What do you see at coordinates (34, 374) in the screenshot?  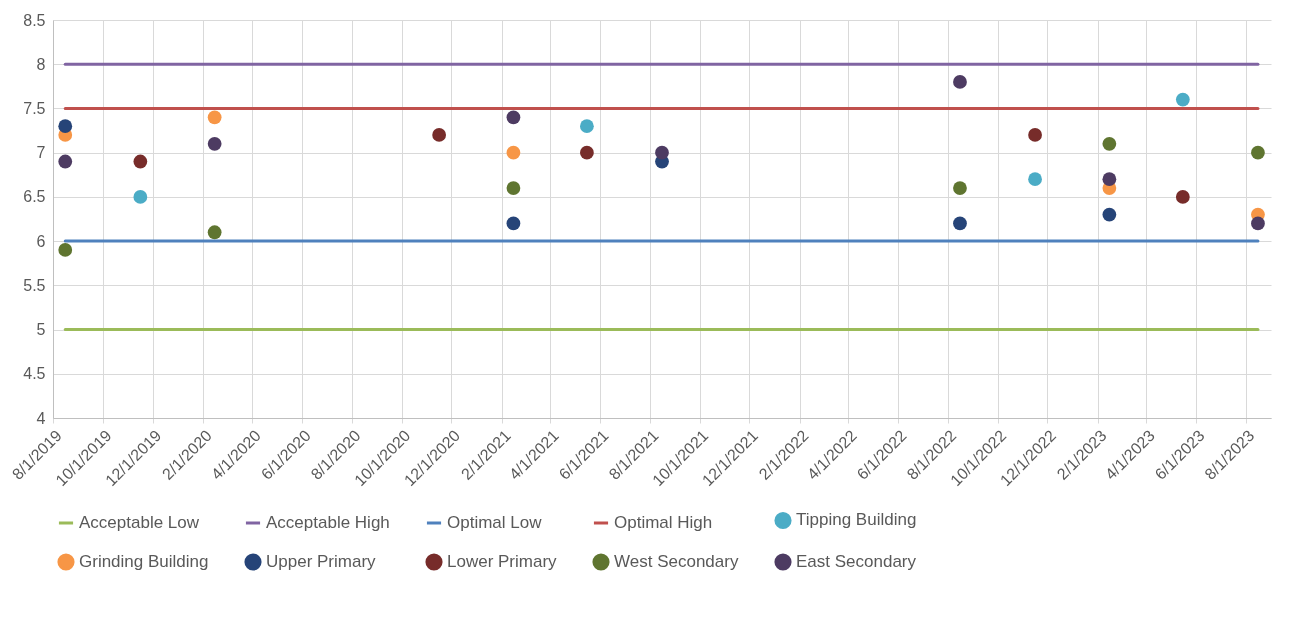 I see `y-tick-label: 4.5` at bounding box center [34, 374].